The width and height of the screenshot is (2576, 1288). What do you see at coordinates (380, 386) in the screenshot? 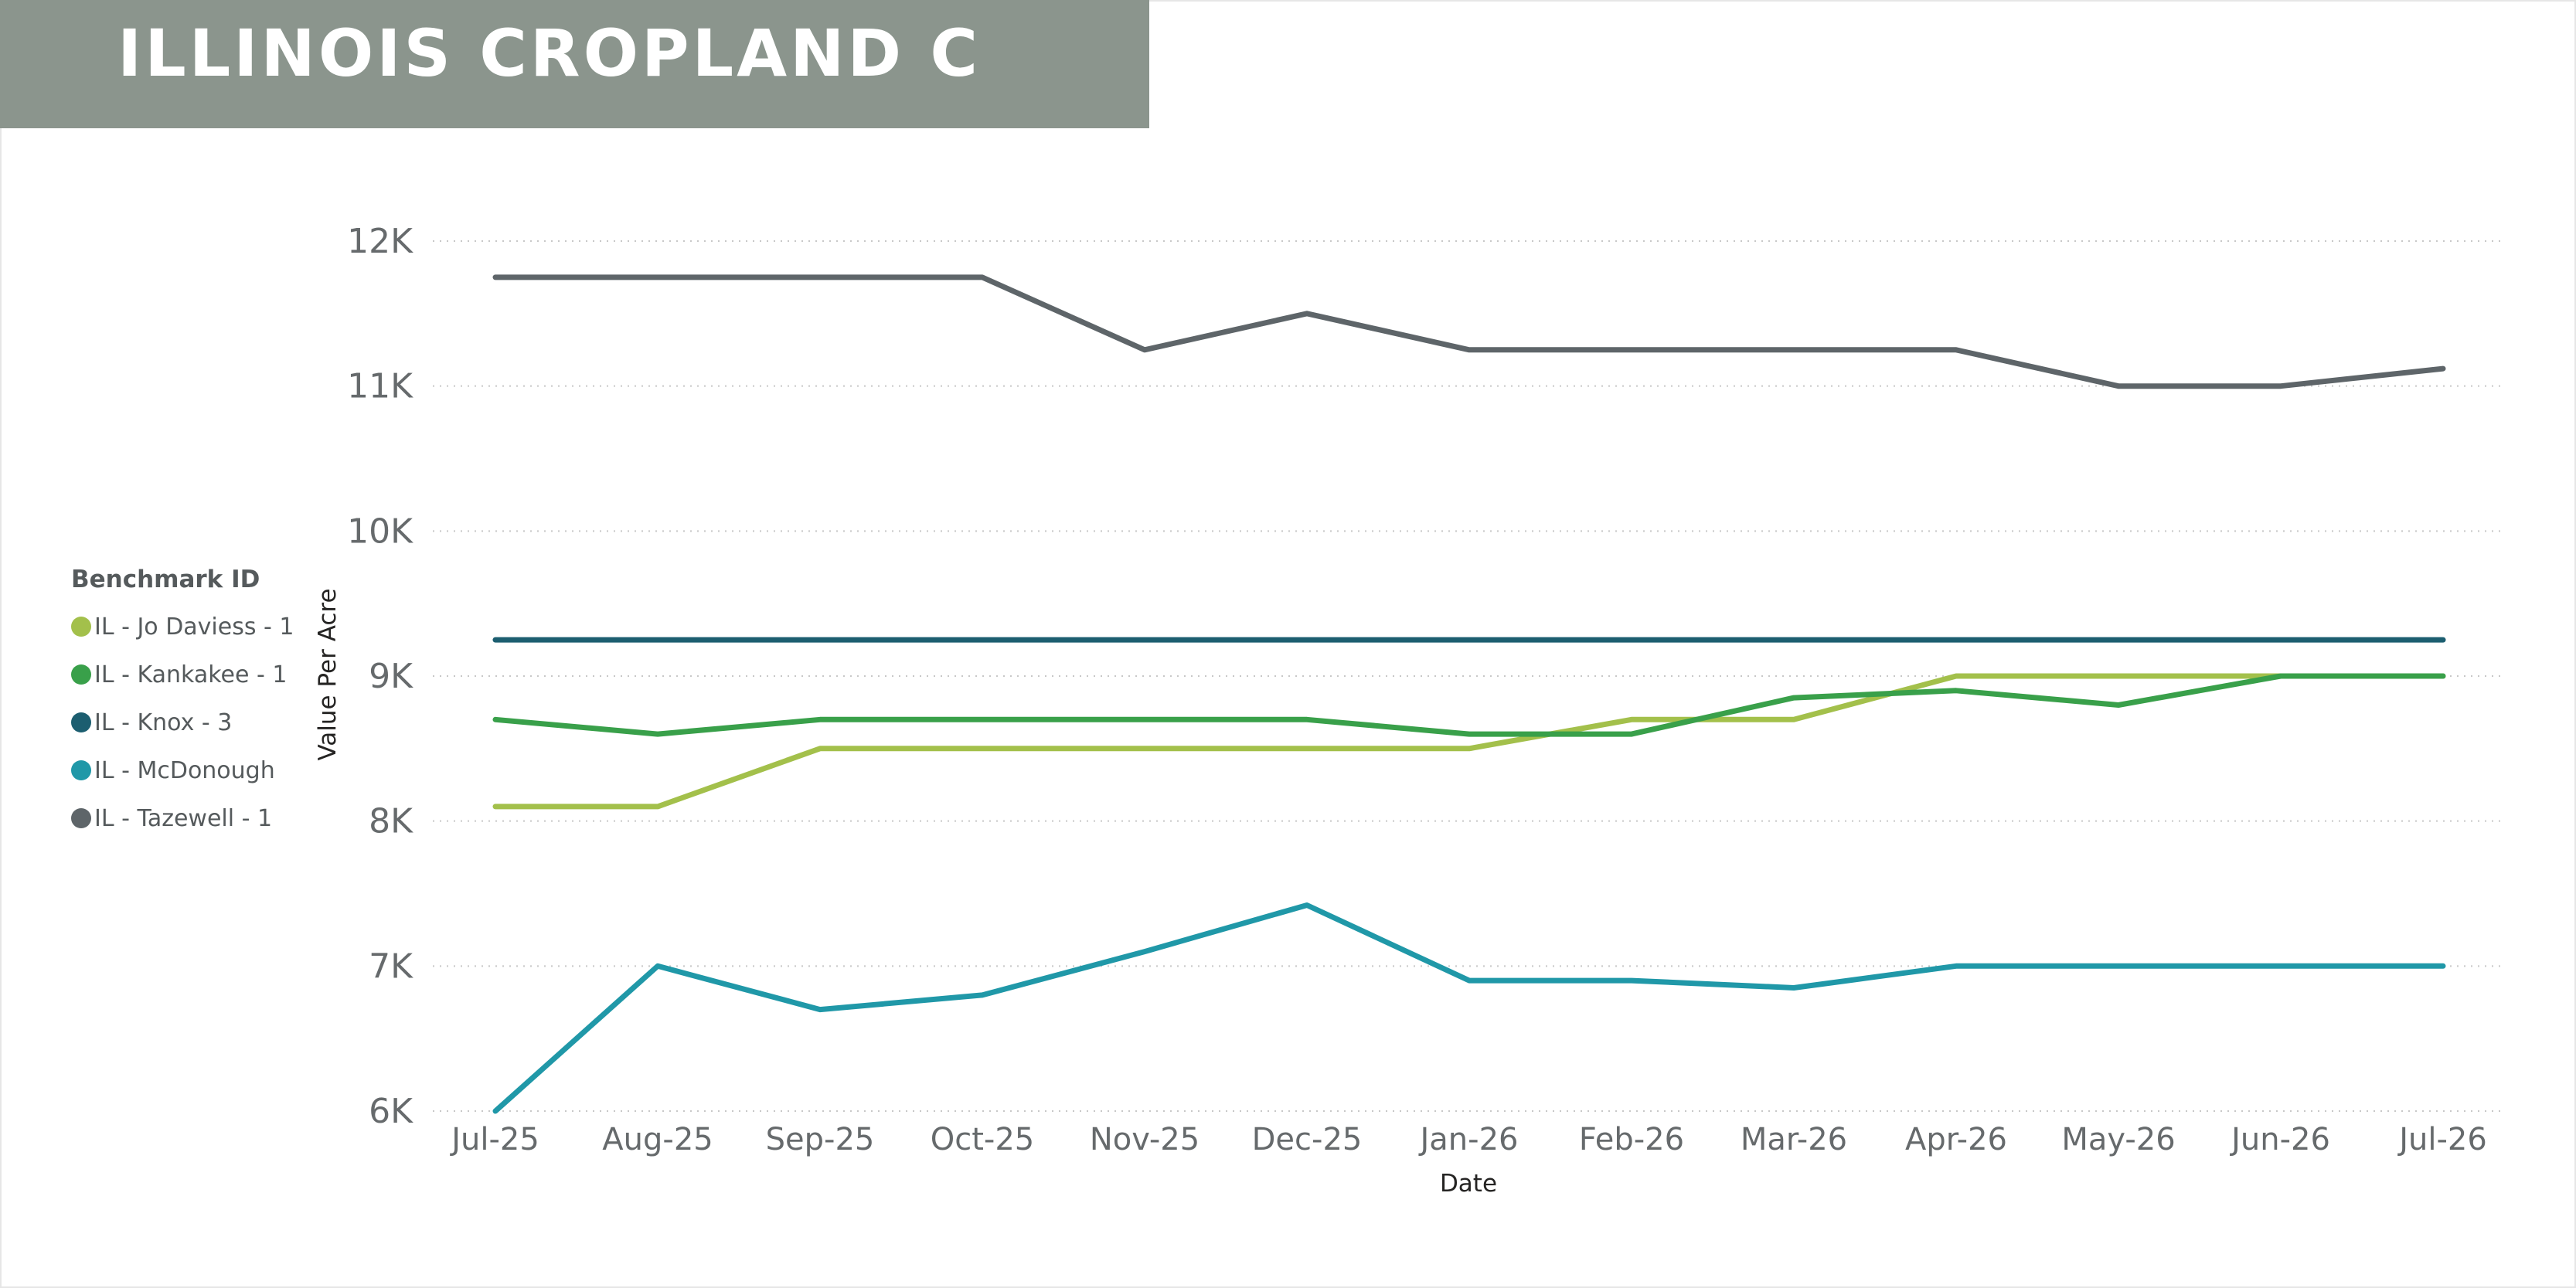
I see `y-tick-label: 11K` at bounding box center [380, 386].